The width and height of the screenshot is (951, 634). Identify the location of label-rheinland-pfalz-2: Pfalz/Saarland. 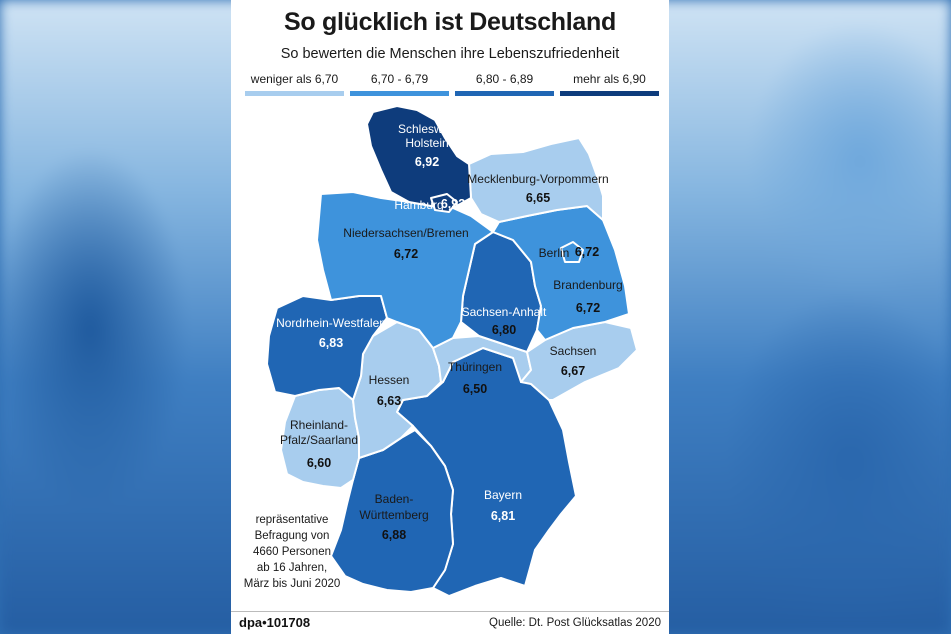
(319, 440).